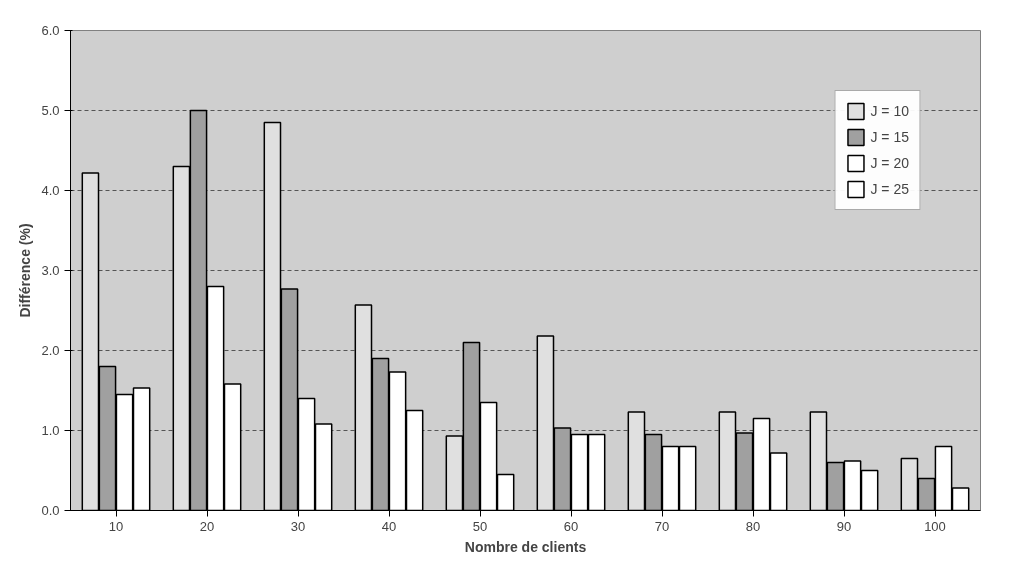 This screenshot has height=580, width=1018. Describe the element at coordinates (844, 526) in the screenshot. I see `x-tick-label: 90` at that location.